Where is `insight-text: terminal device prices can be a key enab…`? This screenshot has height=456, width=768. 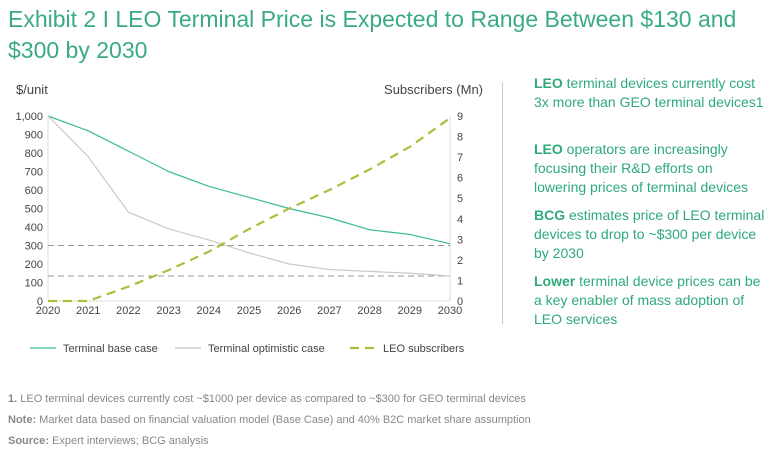 insight-text: terminal device prices can be a key enab… is located at coordinates (647, 300).